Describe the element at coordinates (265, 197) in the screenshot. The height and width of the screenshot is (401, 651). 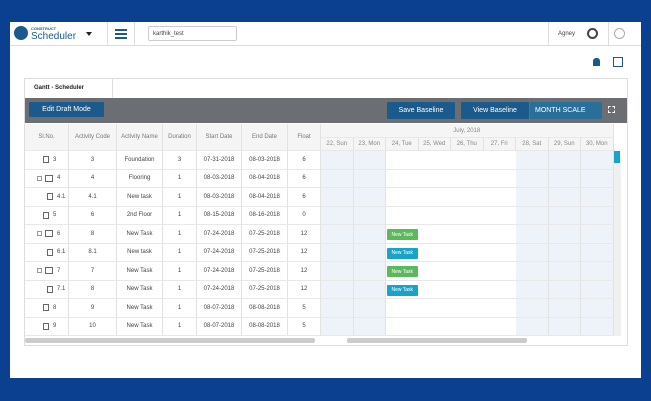
I see `table-cell: 08-04-2018` at that location.